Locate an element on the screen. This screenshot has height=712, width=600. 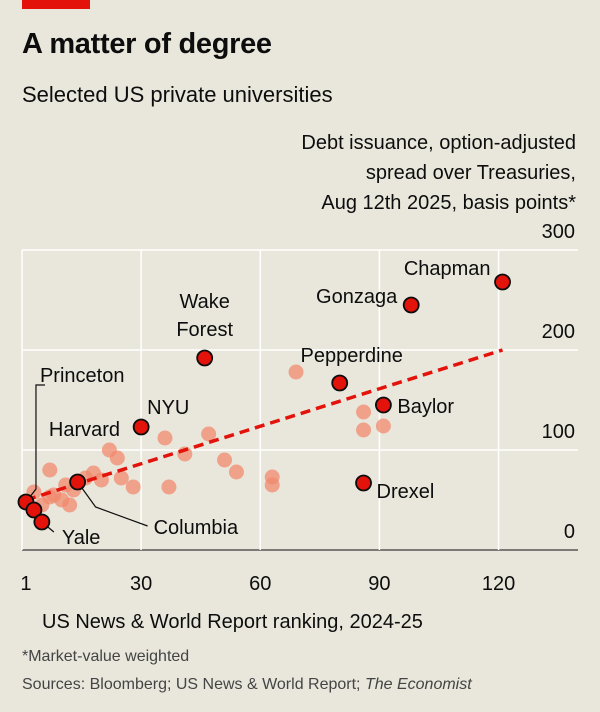
university-label: Harvard is located at coordinates (84, 430).